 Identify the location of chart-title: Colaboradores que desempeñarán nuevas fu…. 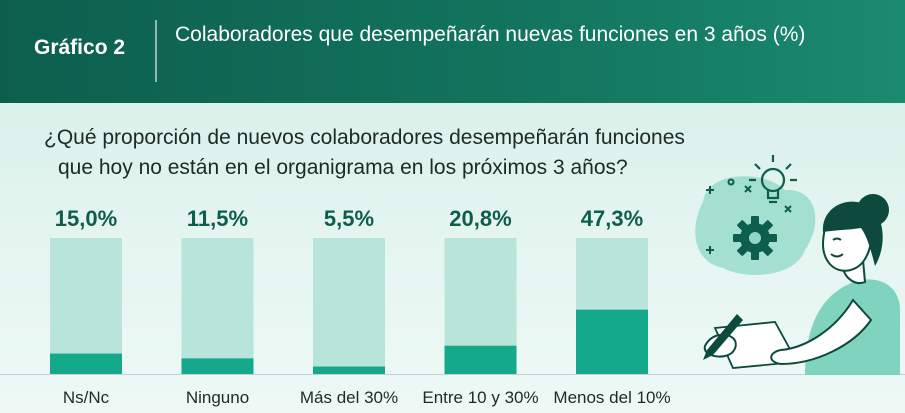
(490, 34).